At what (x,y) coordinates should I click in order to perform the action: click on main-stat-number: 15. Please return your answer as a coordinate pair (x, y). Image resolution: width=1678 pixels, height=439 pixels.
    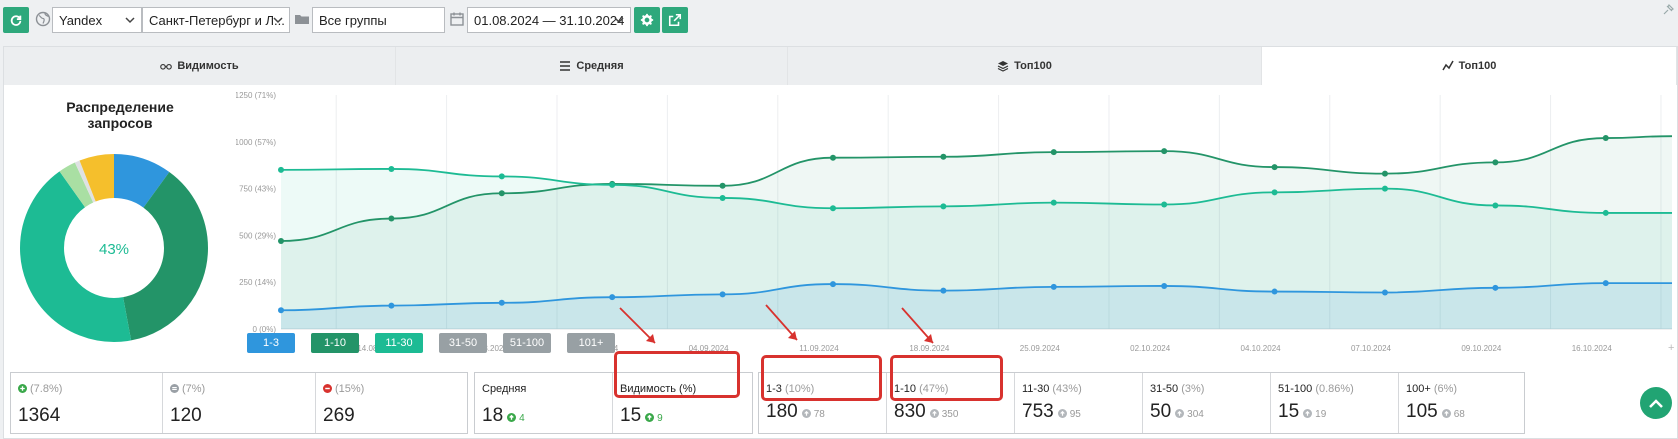
    Looking at the image, I should click on (631, 415).